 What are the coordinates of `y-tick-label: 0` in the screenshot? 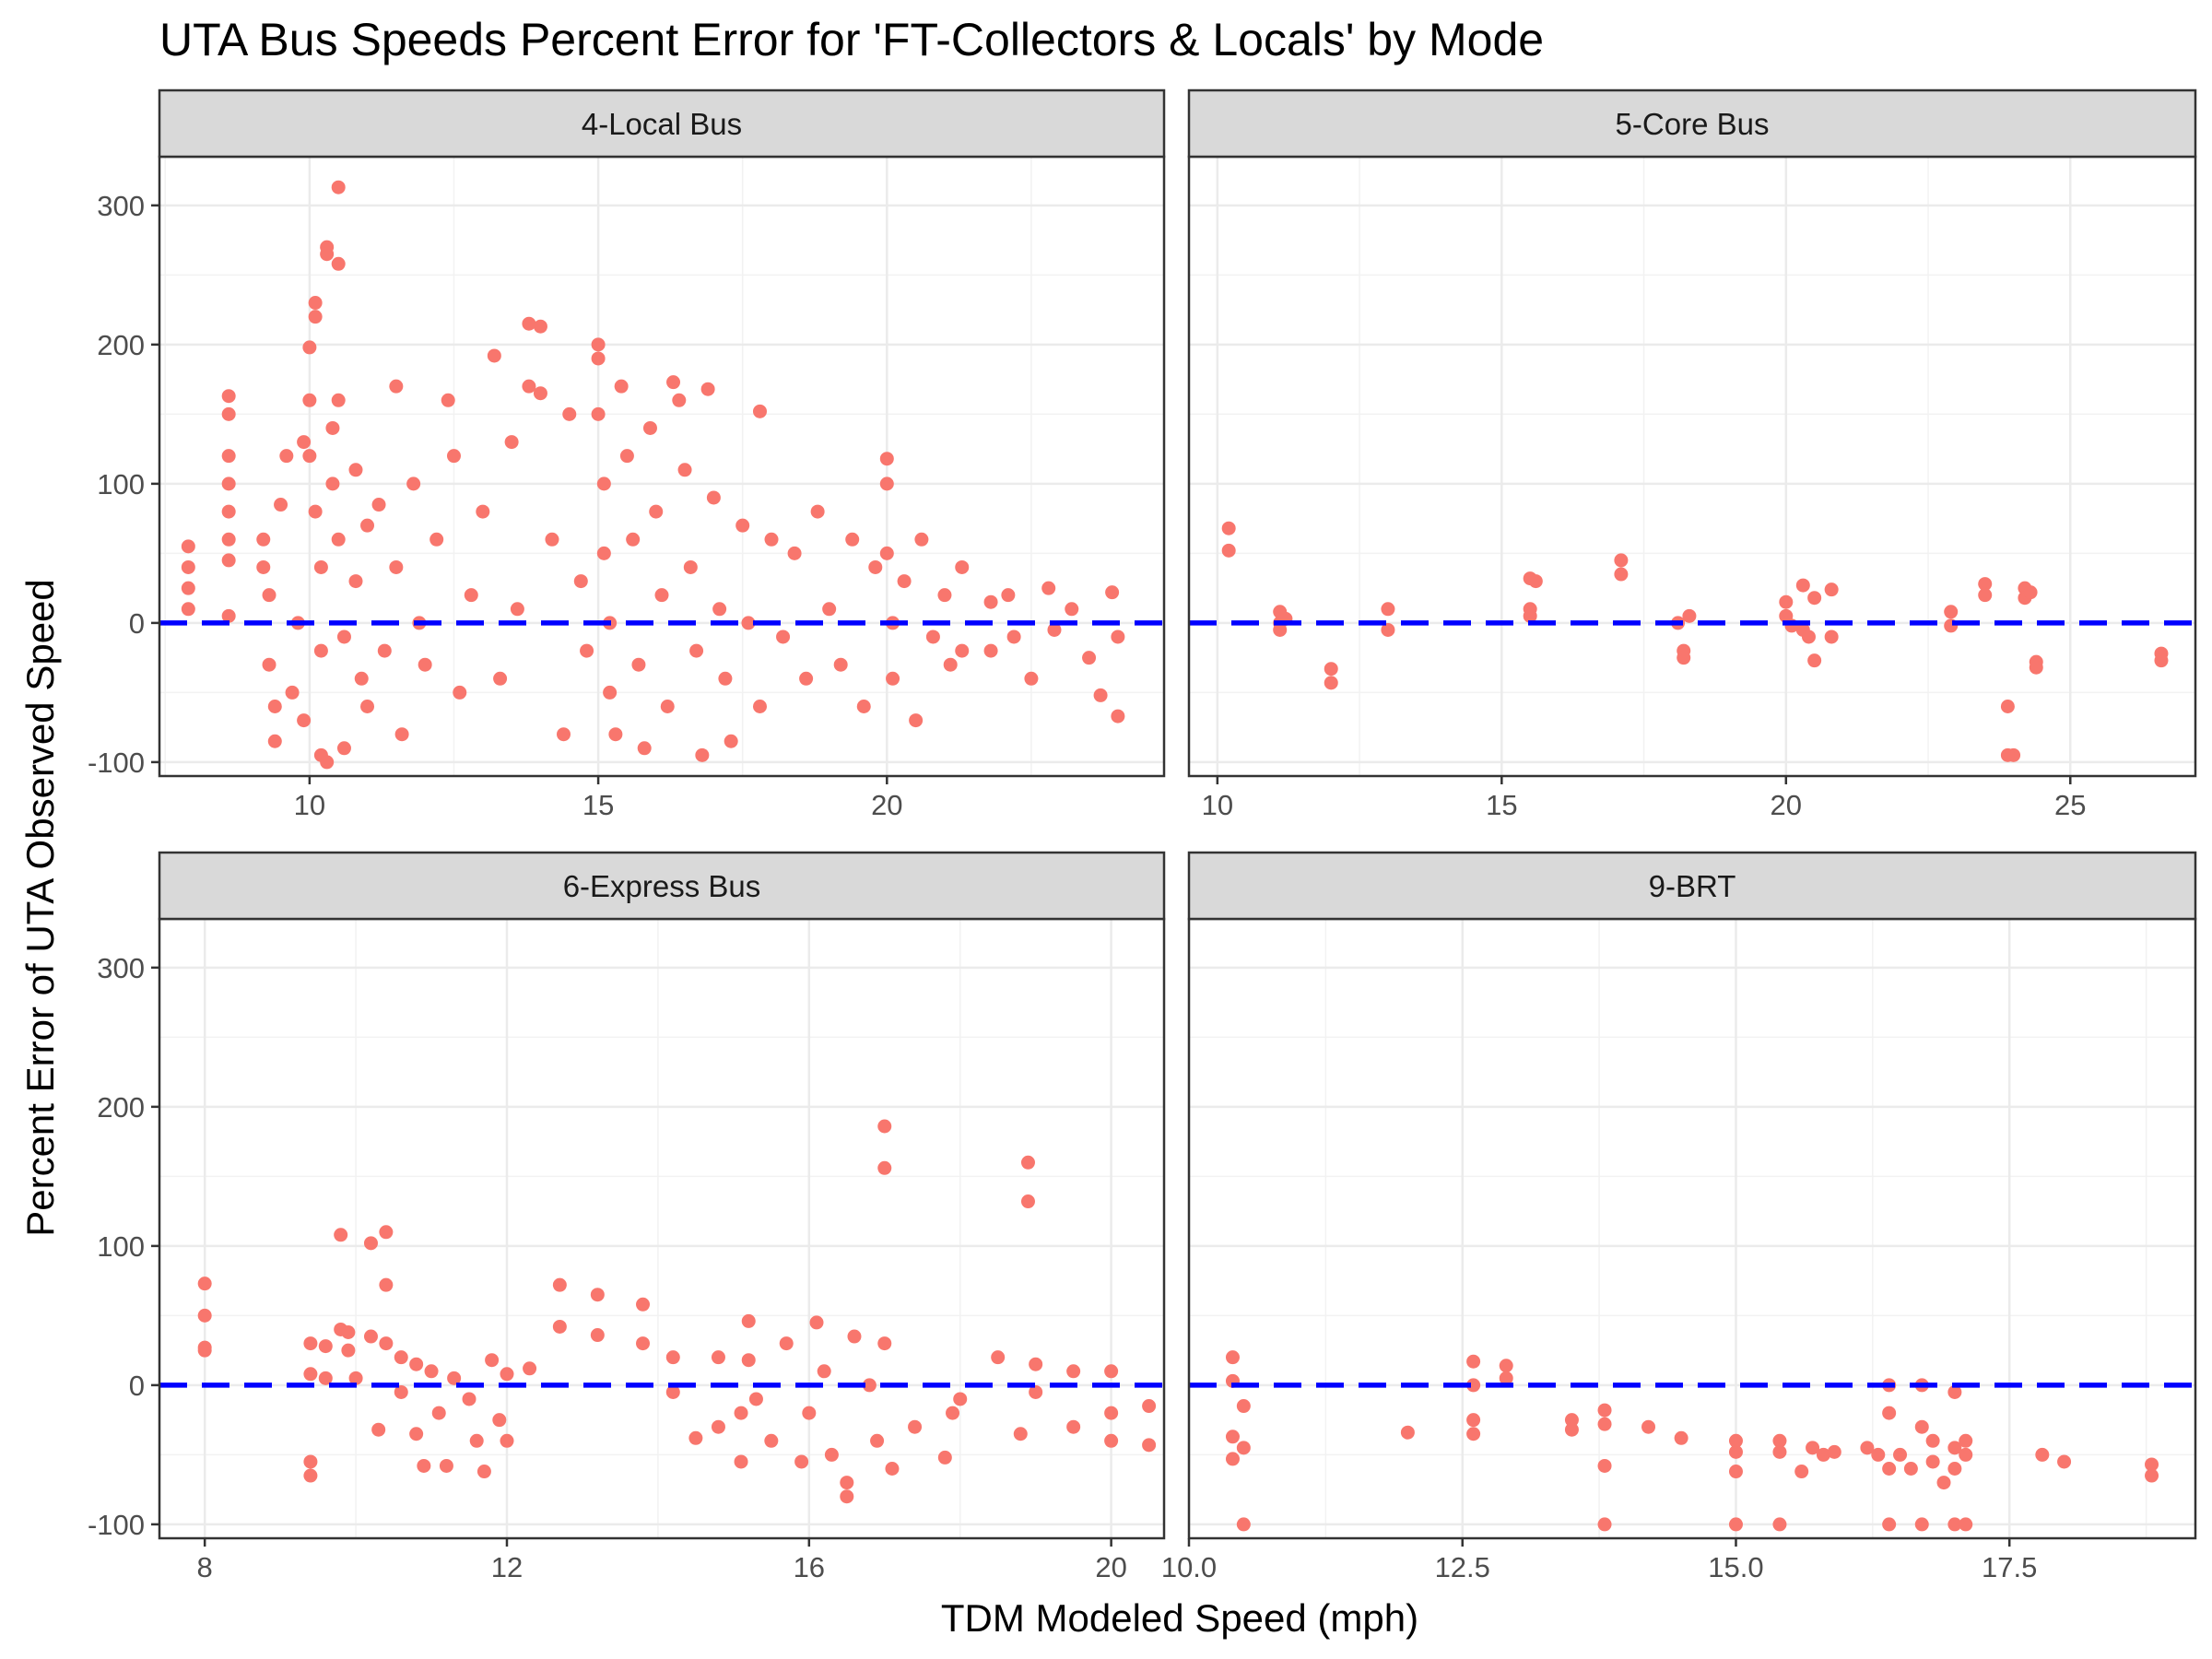 It's located at (137, 623).